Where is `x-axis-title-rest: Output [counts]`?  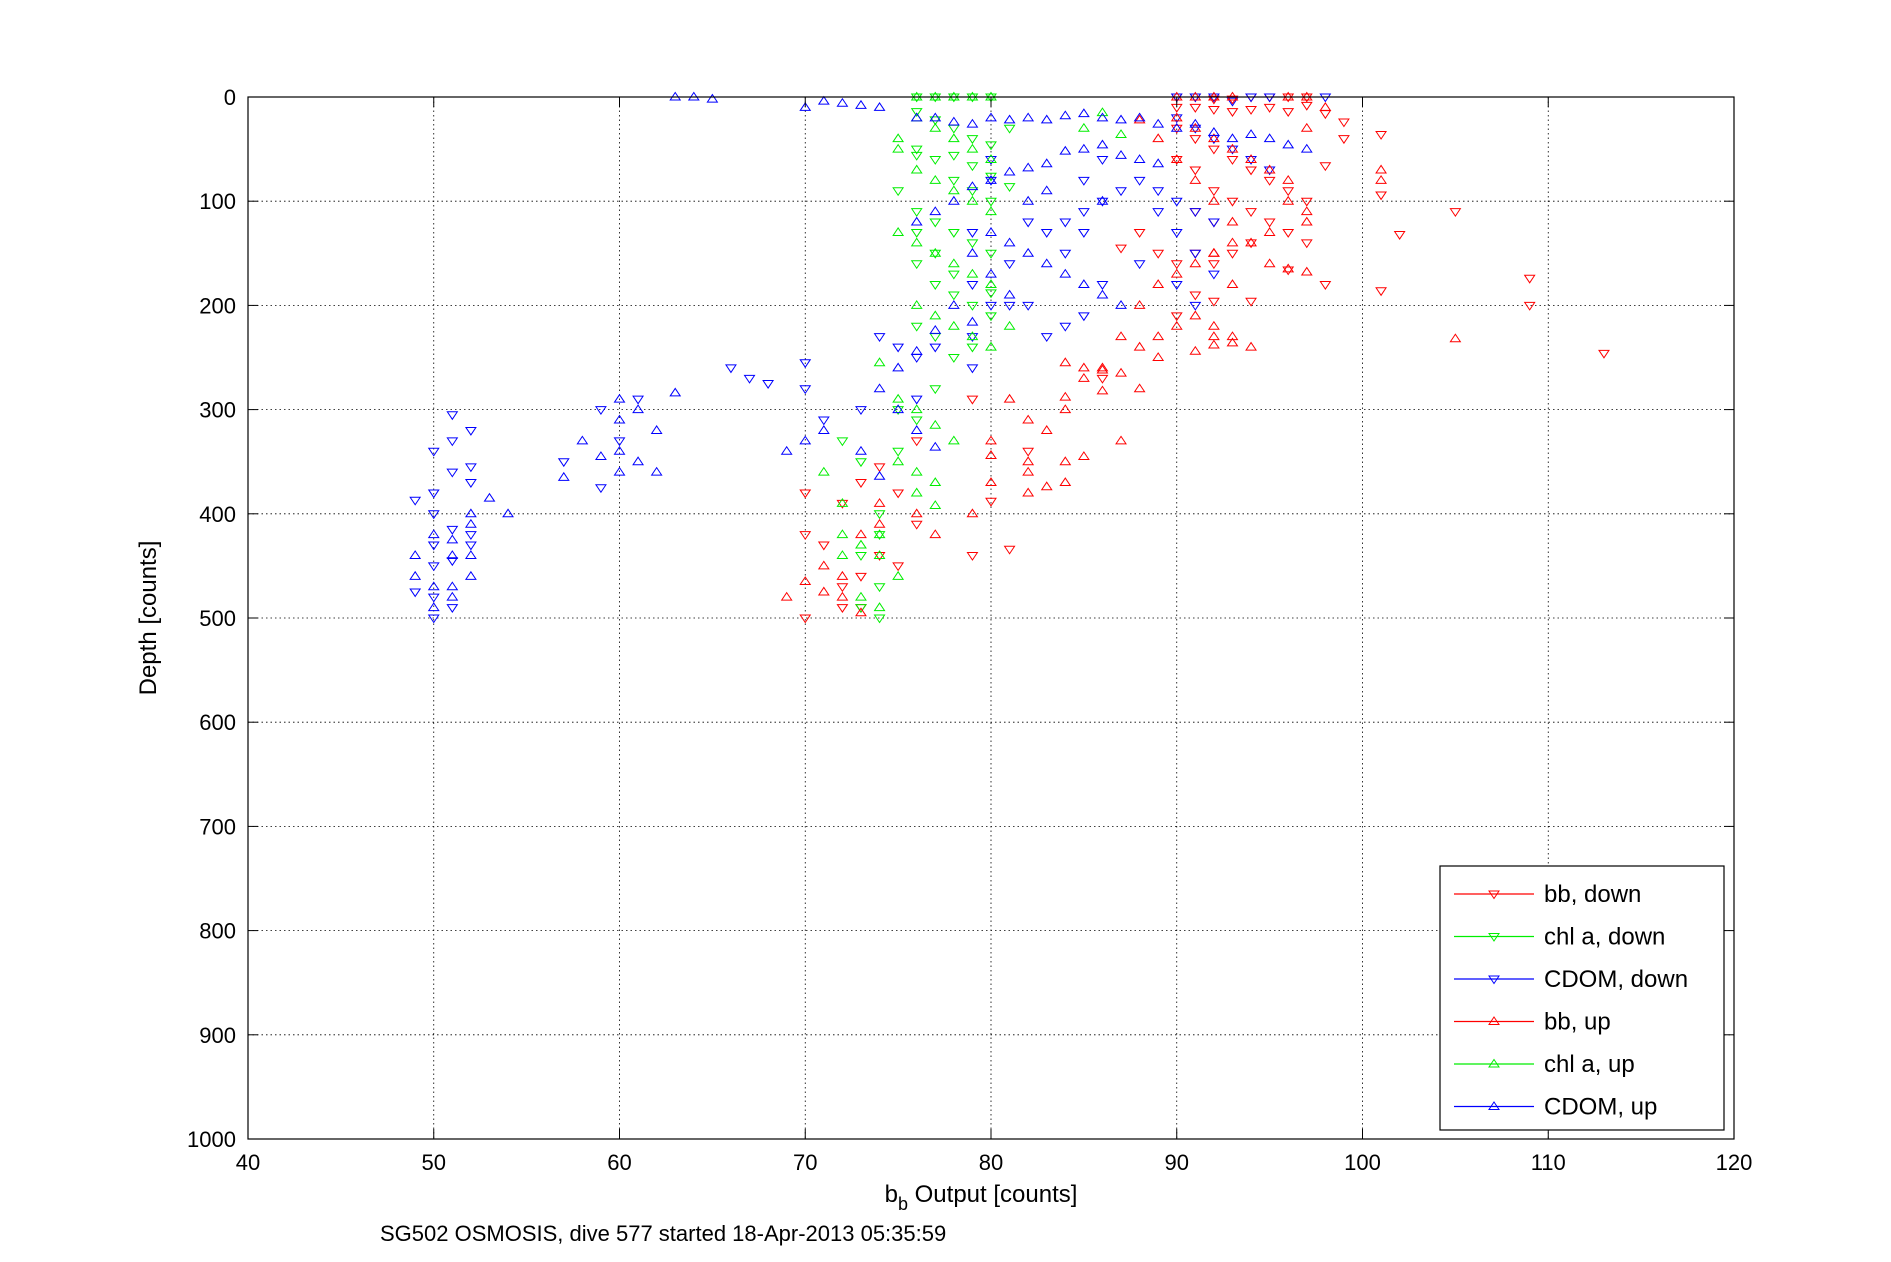
x-axis-title-rest: Output [counts] is located at coordinates (992, 1194).